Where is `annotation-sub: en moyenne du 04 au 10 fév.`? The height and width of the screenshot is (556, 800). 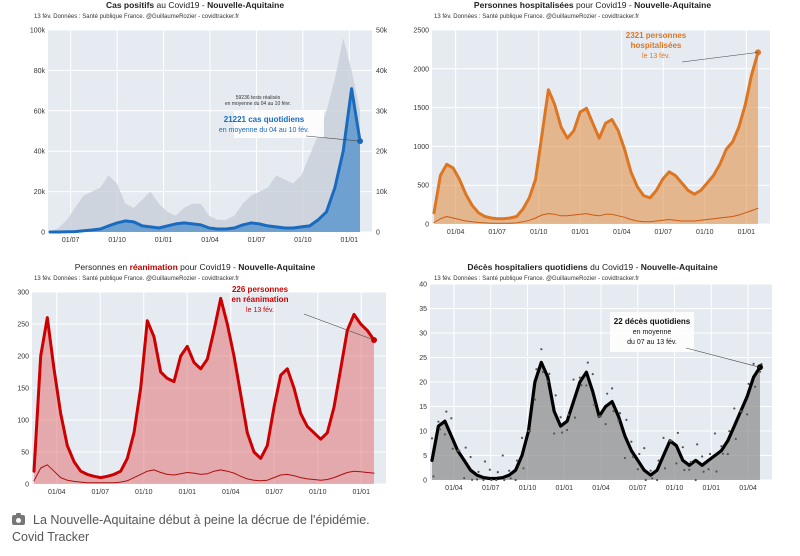
annotation-sub: en moyenne du 04 au 10 fév. is located at coordinates (264, 130).